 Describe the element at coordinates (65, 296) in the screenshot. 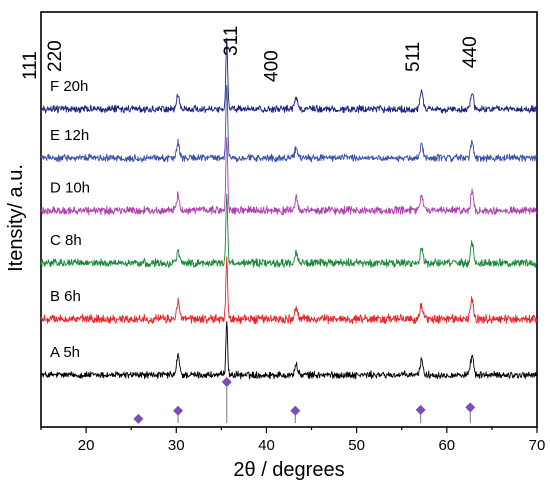

I see `series-label: B 6h` at that location.